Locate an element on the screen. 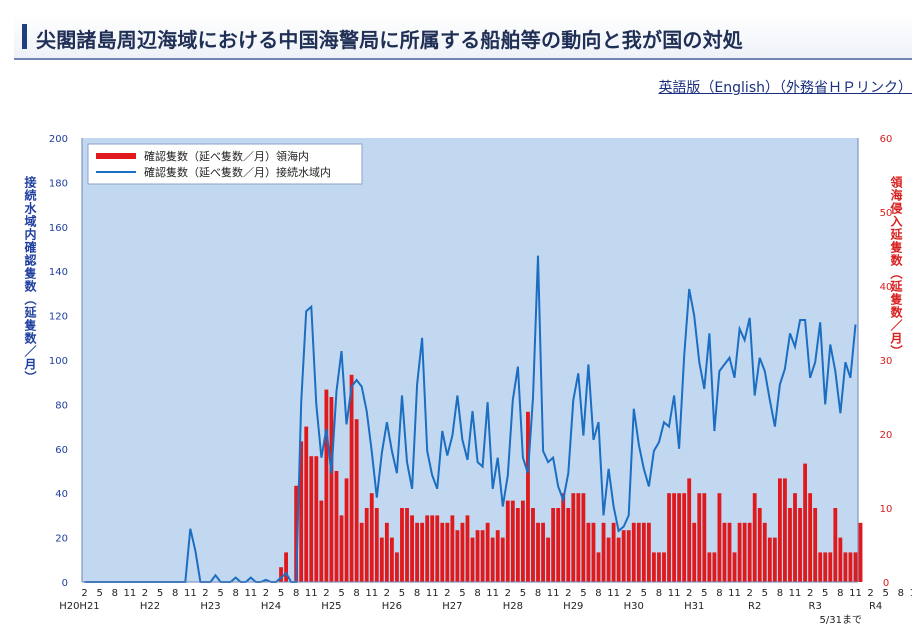  y-right-tick-label: 40 is located at coordinates (886, 287).